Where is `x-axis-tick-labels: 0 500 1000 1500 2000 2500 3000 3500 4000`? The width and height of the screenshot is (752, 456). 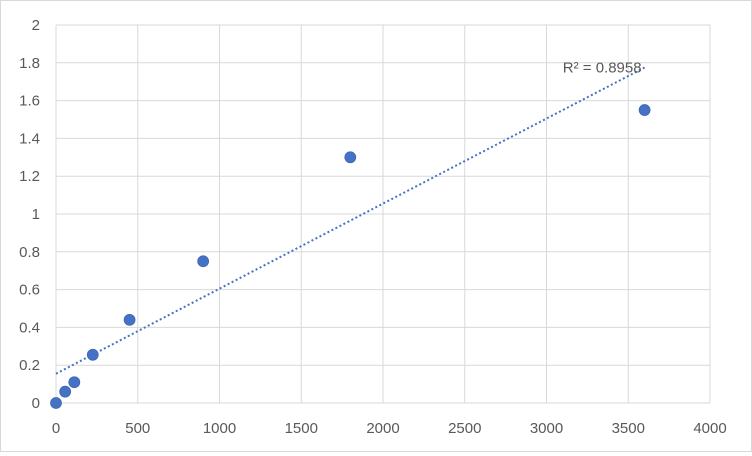
x-axis-tick-labels: 0 500 1000 1500 2000 2500 3000 3500 4000 is located at coordinates (389, 428).